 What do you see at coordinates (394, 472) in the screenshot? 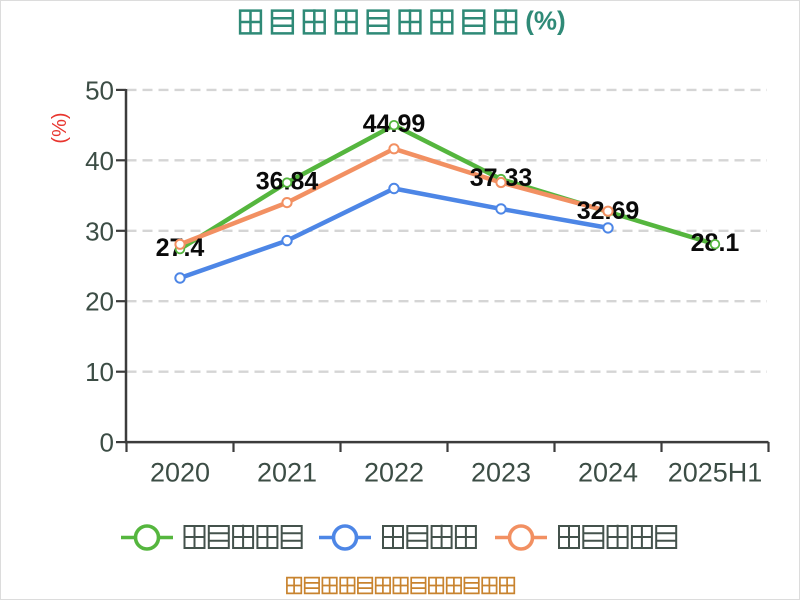
I see `svg-text: 2022` at bounding box center [394, 472].